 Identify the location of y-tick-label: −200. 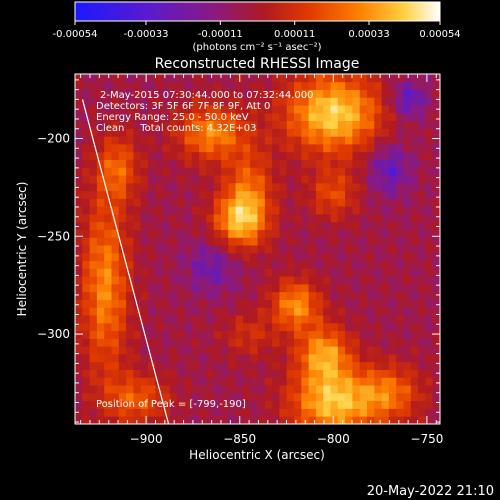
(53, 139).